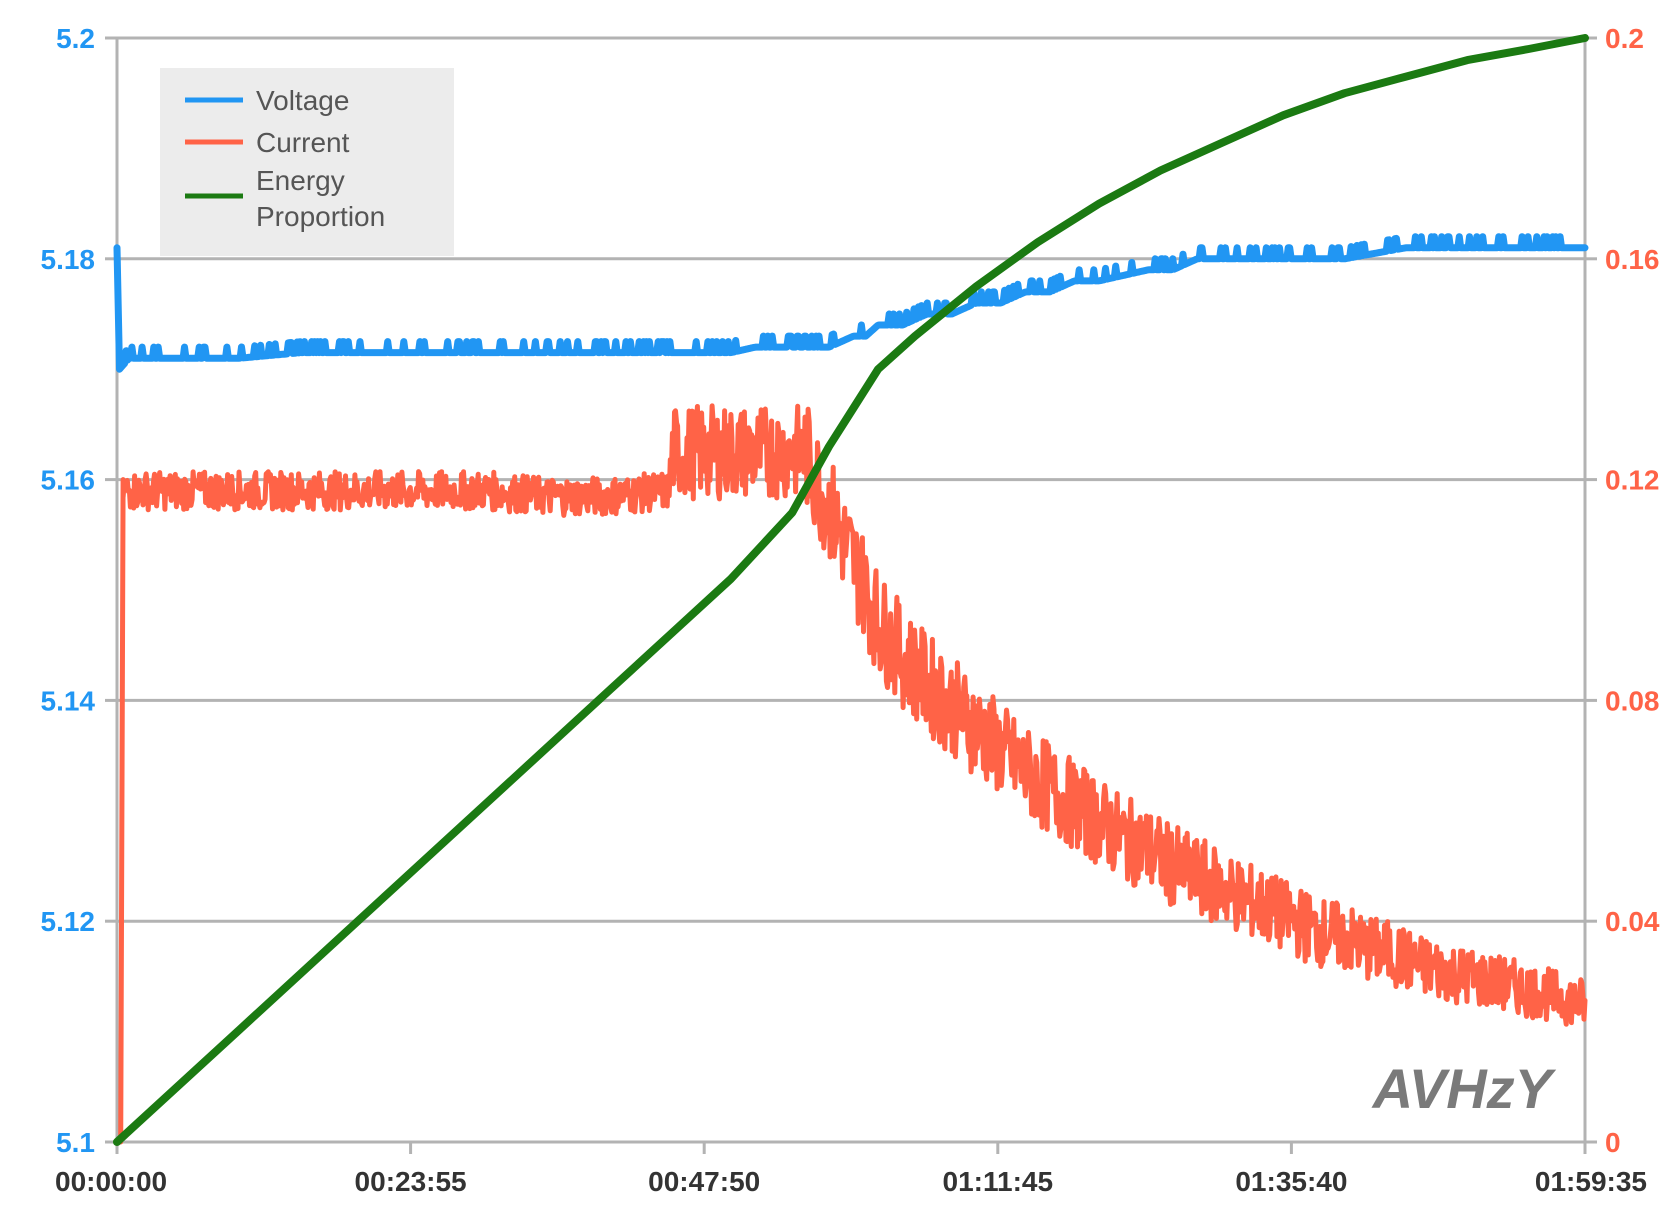 The height and width of the screenshot is (1217, 1679). What do you see at coordinates (1632, 921) in the screenshot?
I see `y-right-tick-label: 0.04` at bounding box center [1632, 921].